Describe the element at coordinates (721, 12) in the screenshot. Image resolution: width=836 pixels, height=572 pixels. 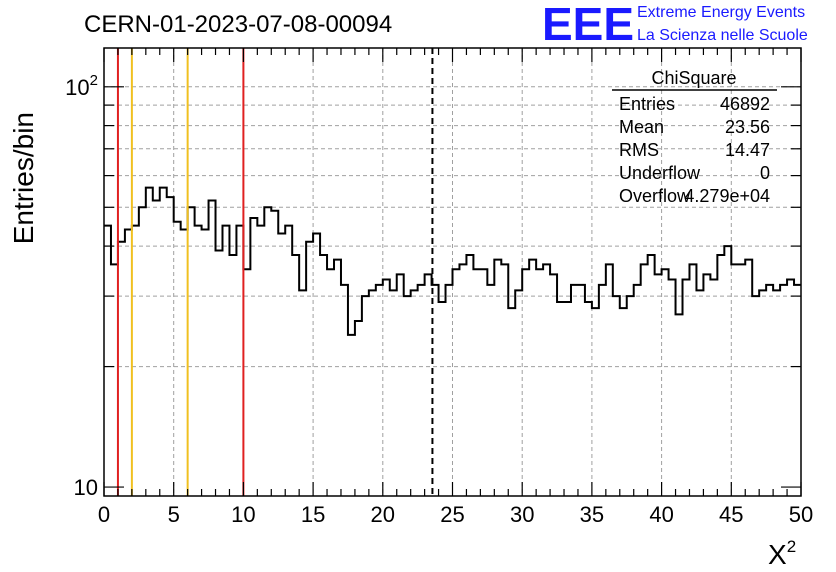
I see `logo-line-1: Extreme Energy Events` at that location.